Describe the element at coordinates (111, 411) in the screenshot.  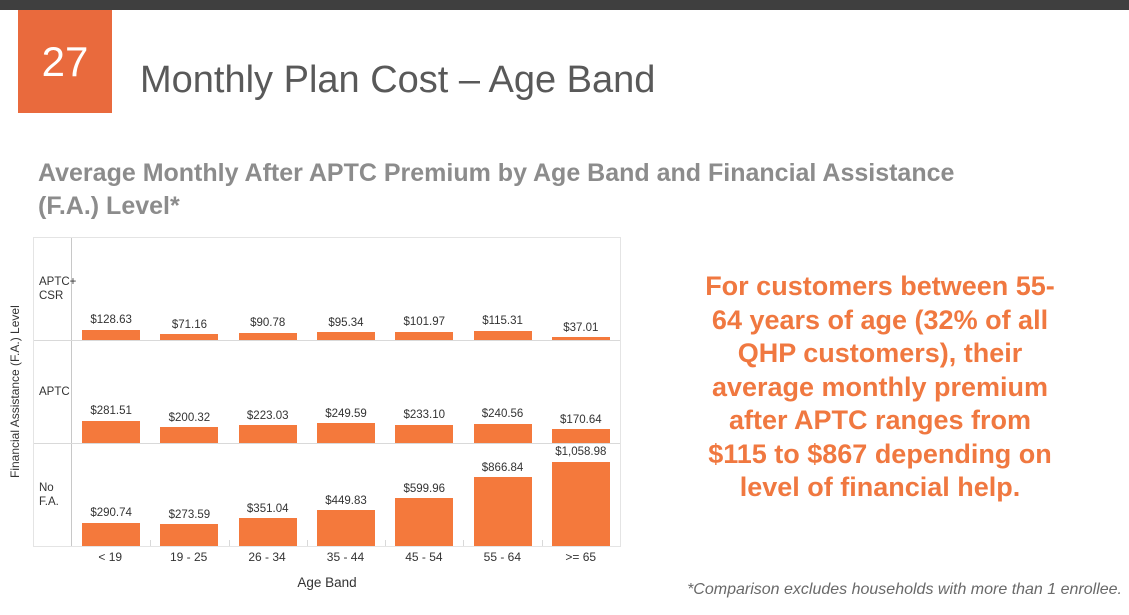
I see `bar-value-label: $281.51` at that location.